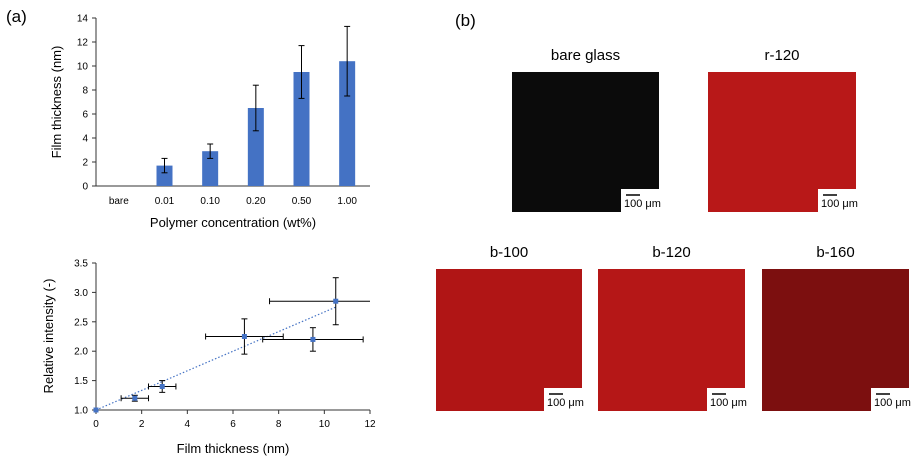 The image size is (919, 458). I want to click on scatter-y-axis-title: Relative intensity (-), so click(48, 336).